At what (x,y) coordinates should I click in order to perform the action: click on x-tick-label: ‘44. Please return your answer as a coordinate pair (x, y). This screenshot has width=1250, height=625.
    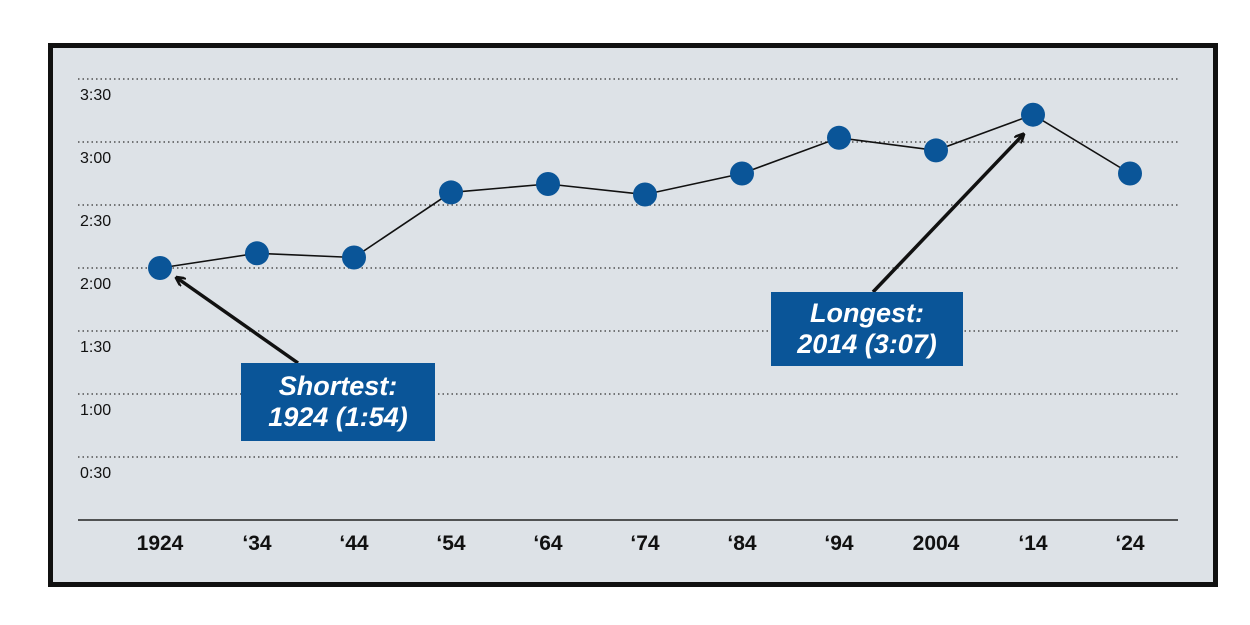
    Looking at the image, I should click on (354, 543).